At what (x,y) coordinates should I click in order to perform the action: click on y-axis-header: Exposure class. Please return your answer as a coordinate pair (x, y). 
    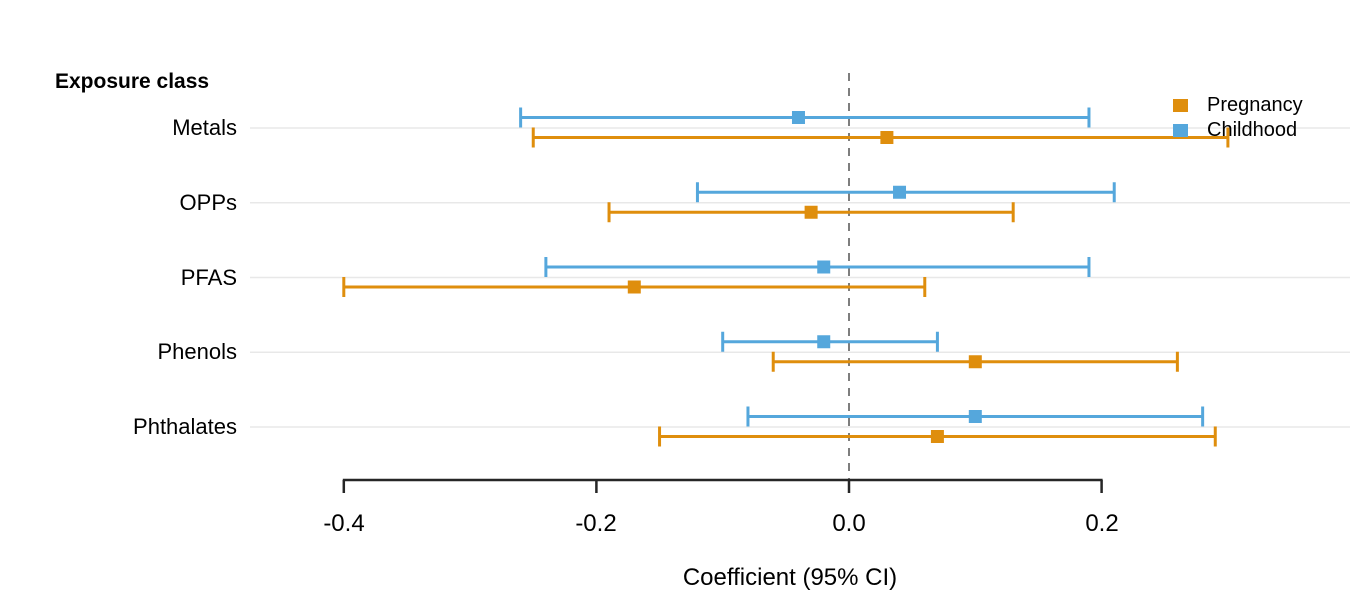
    Looking at the image, I should click on (132, 81).